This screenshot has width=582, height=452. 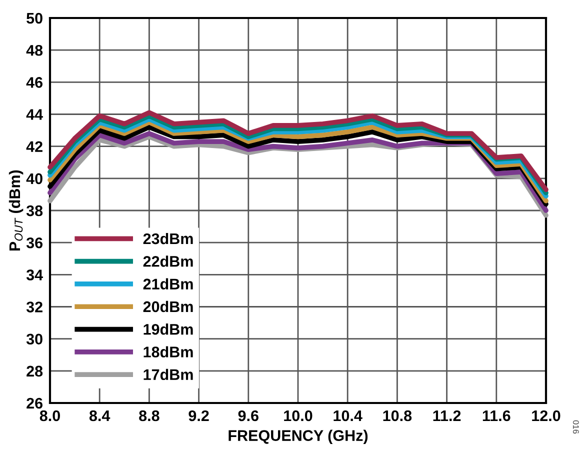 I want to click on y-tick-label: 30, so click(x=34, y=339).